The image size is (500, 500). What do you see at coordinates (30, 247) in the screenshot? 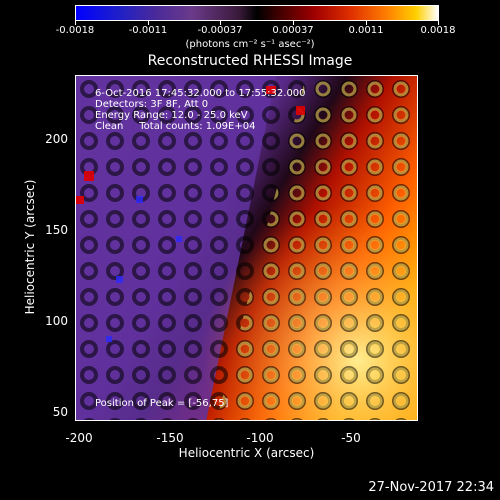
I see `y-axis-label: Heliocentric Y (arcsec)` at bounding box center [30, 247].